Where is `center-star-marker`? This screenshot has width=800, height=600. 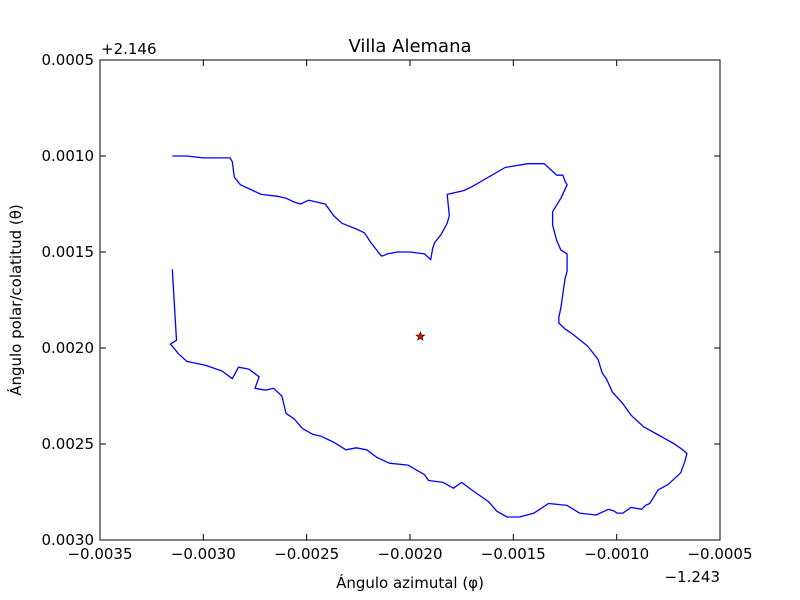 center-star-marker is located at coordinates (420, 336).